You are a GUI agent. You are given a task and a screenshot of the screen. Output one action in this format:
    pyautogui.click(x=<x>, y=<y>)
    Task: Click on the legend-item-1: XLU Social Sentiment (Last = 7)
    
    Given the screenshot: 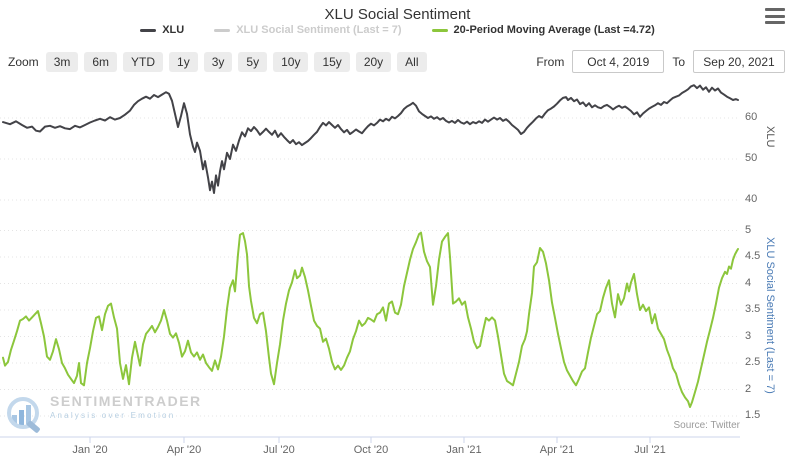 What is the action you would take?
    pyautogui.click(x=308, y=30)
    